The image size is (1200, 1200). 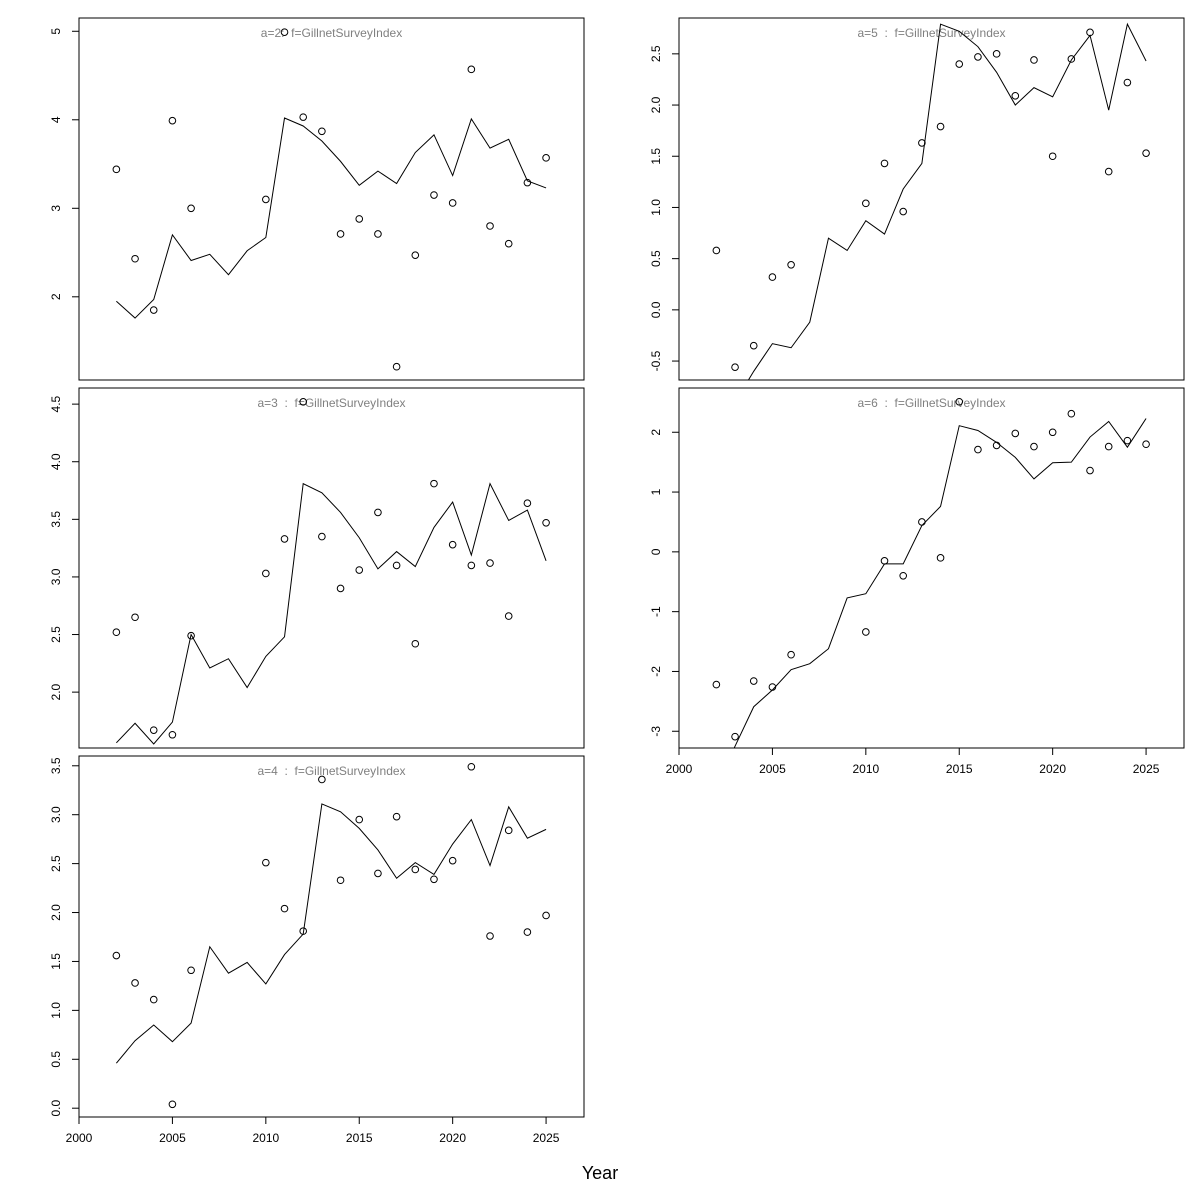 What do you see at coordinates (56, 461) in the screenshot?
I see `y-tick-label: 4.0` at bounding box center [56, 461].